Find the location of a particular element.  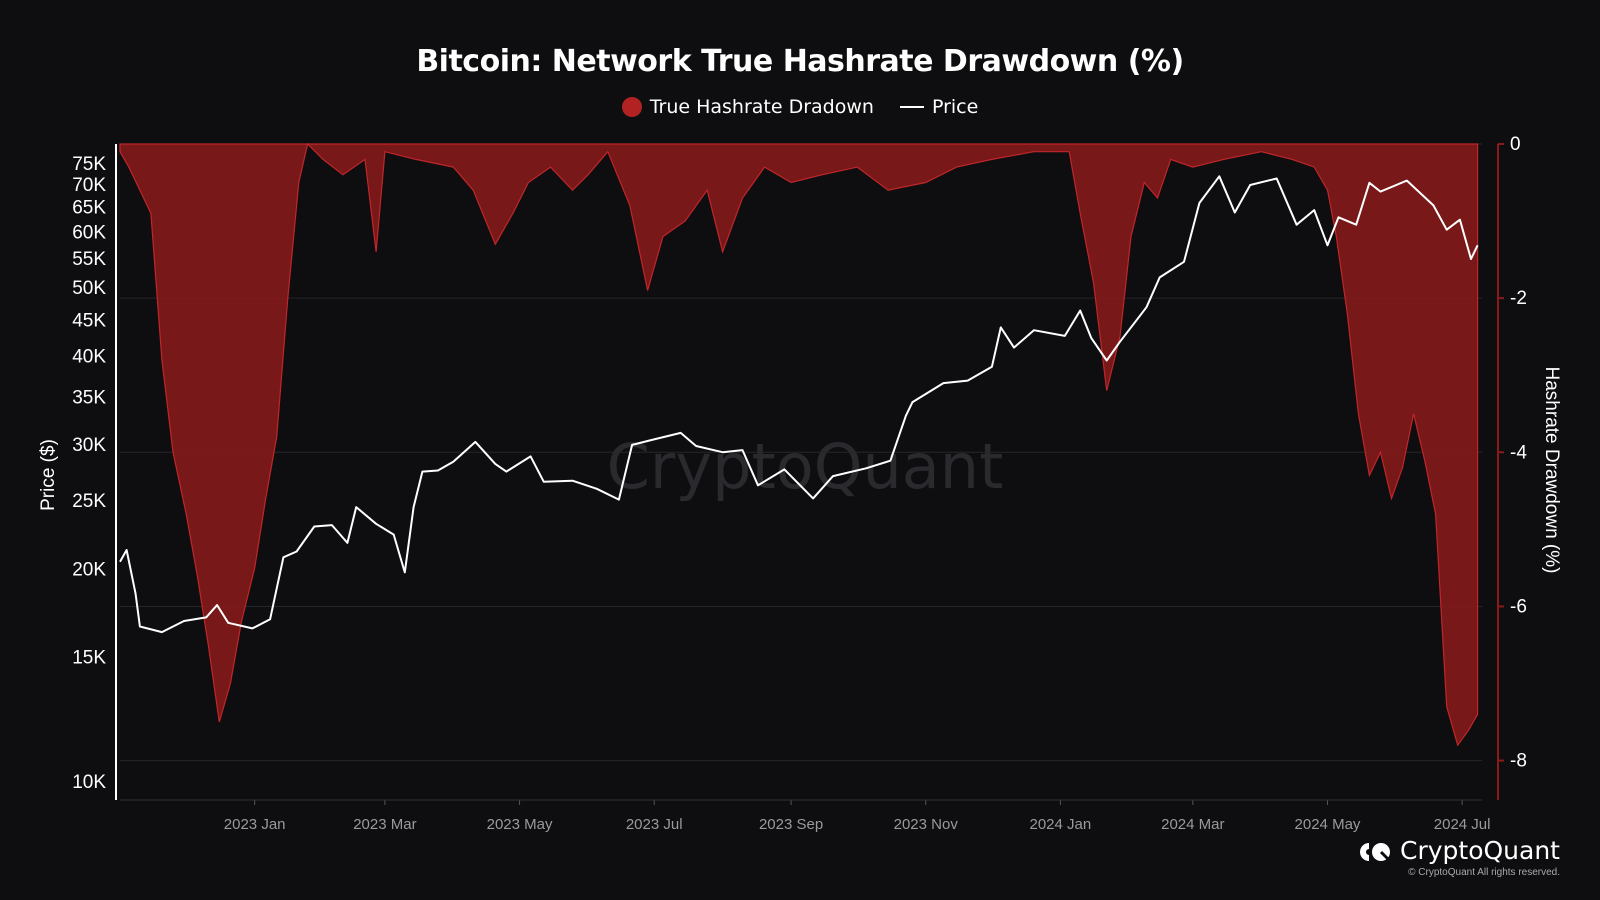

copyright-text: © CryptoQuant All rights reserved. is located at coordinates (1484, 872).